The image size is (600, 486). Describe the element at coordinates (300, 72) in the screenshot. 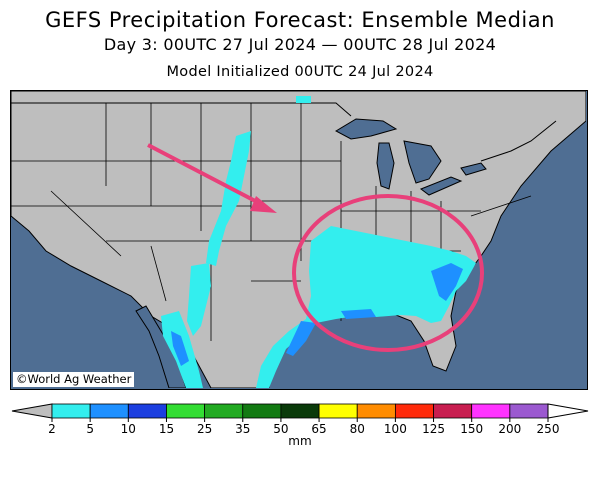

I see `model-initialized: Model Initialized 00UTC 24 Jul 2024` at that location.